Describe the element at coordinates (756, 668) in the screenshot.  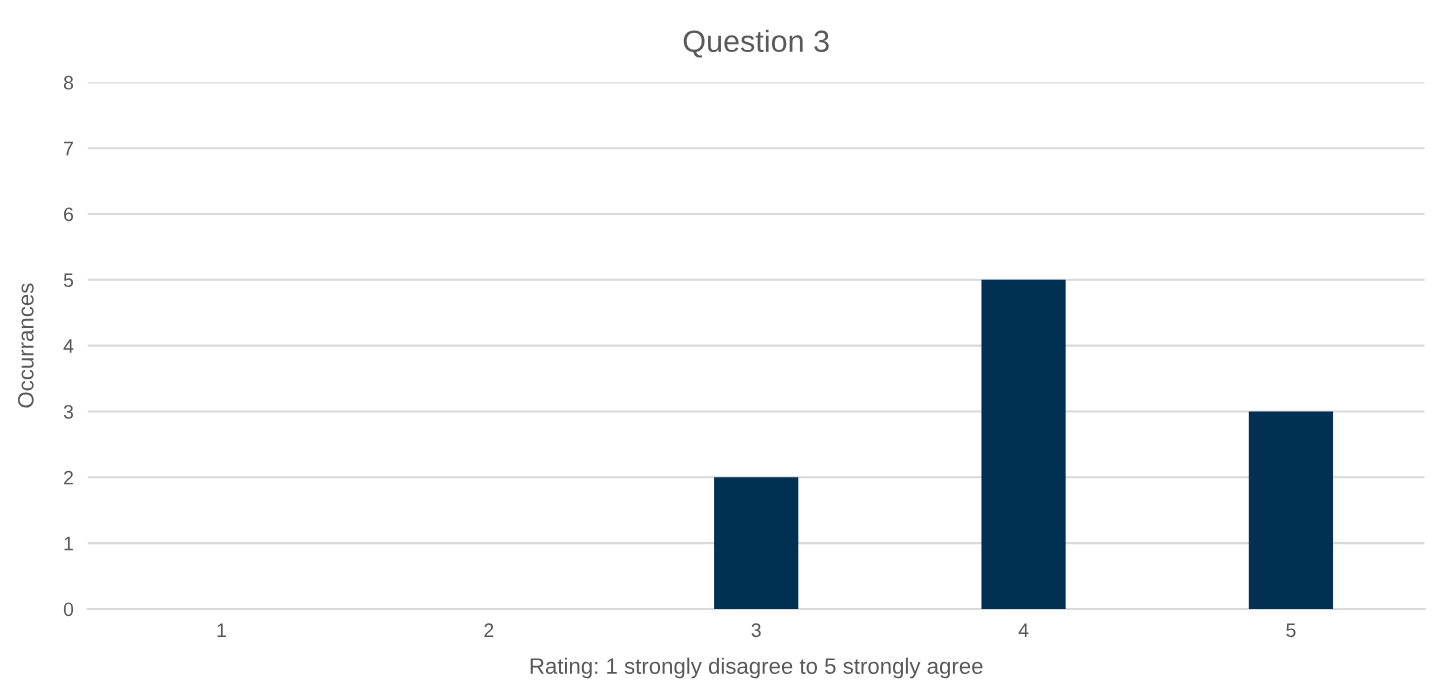
I see `x-axis-title: Rating: 1 strongly disagree to 5 strongly agree` at that location.